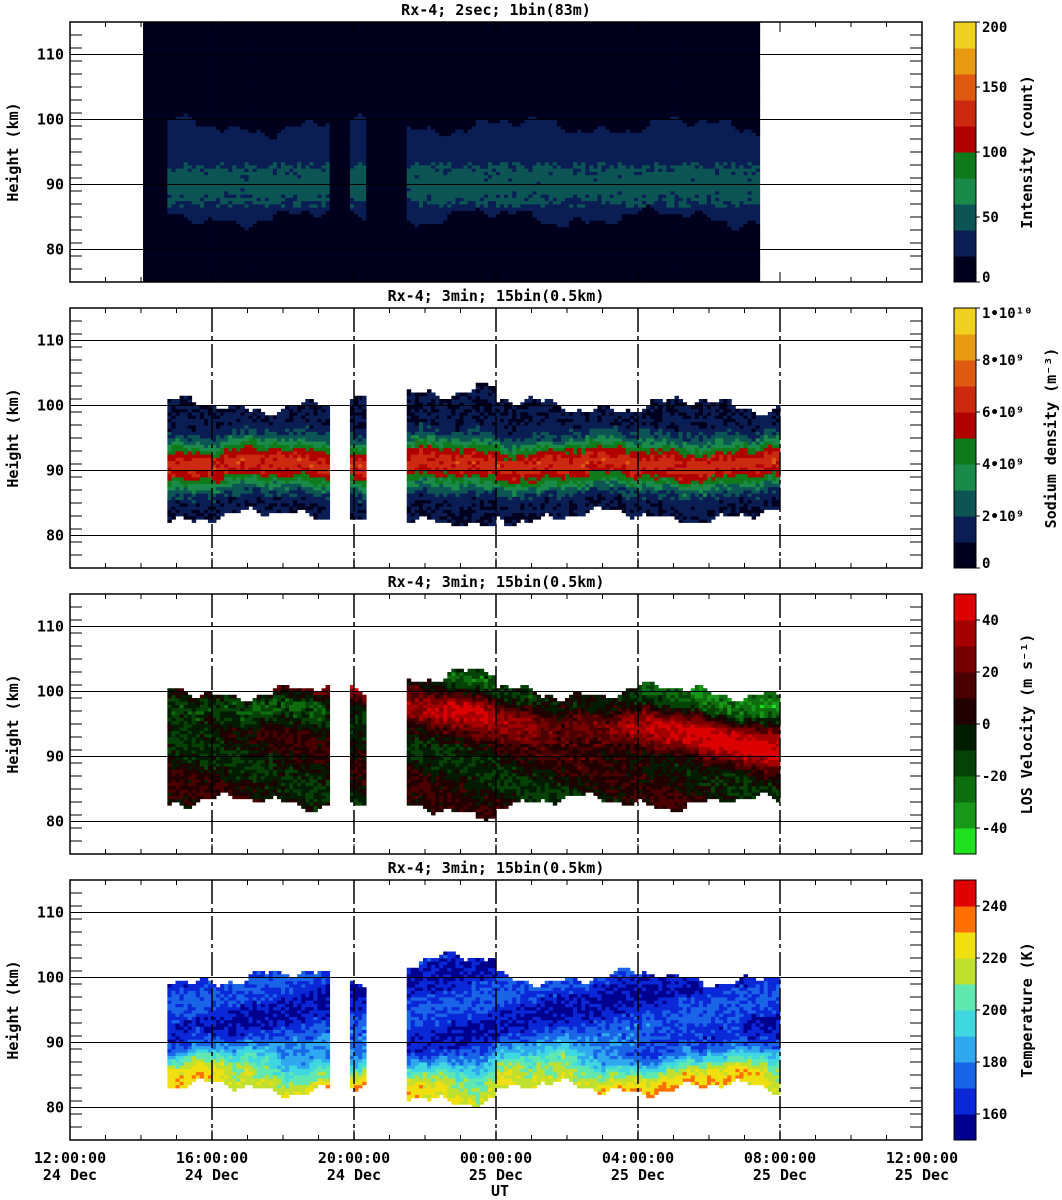 The width and height of the screenshot is (1062, 1200). What do you see at coordinates (55, 185) in the screenshot?
I see `panel-1-ytick-90: 90` at bounding box center [55, 185].